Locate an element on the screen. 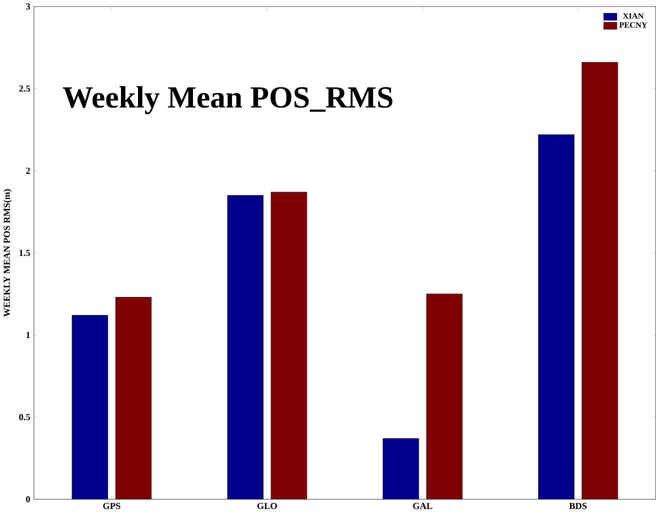  y-tick-label: 2.5 is located at coordinates (24, 89).